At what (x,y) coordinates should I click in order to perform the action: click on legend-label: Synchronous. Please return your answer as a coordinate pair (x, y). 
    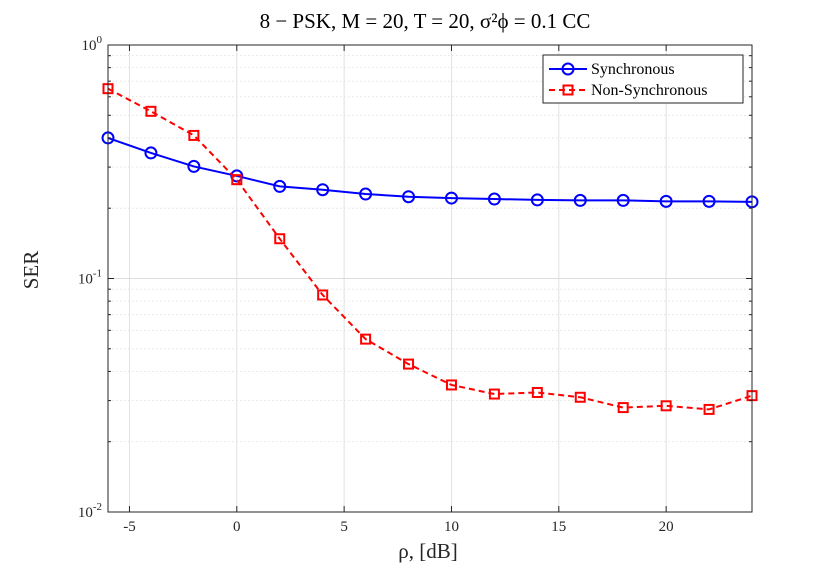
    Looking at the image, I should click on (633, 69).